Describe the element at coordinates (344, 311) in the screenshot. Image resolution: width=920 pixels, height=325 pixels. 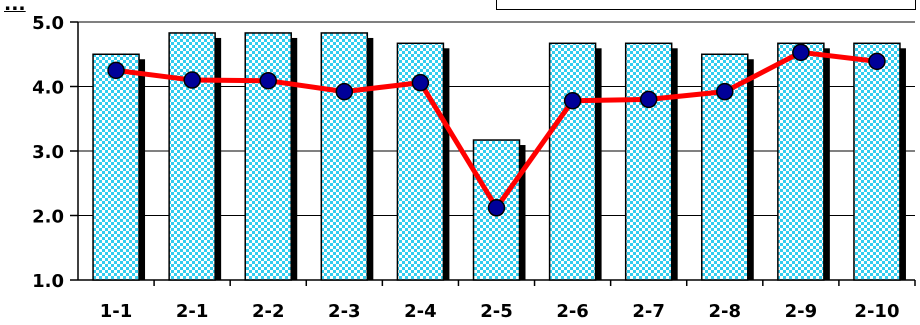
I see `x-tick-label: 2-3` at that location.